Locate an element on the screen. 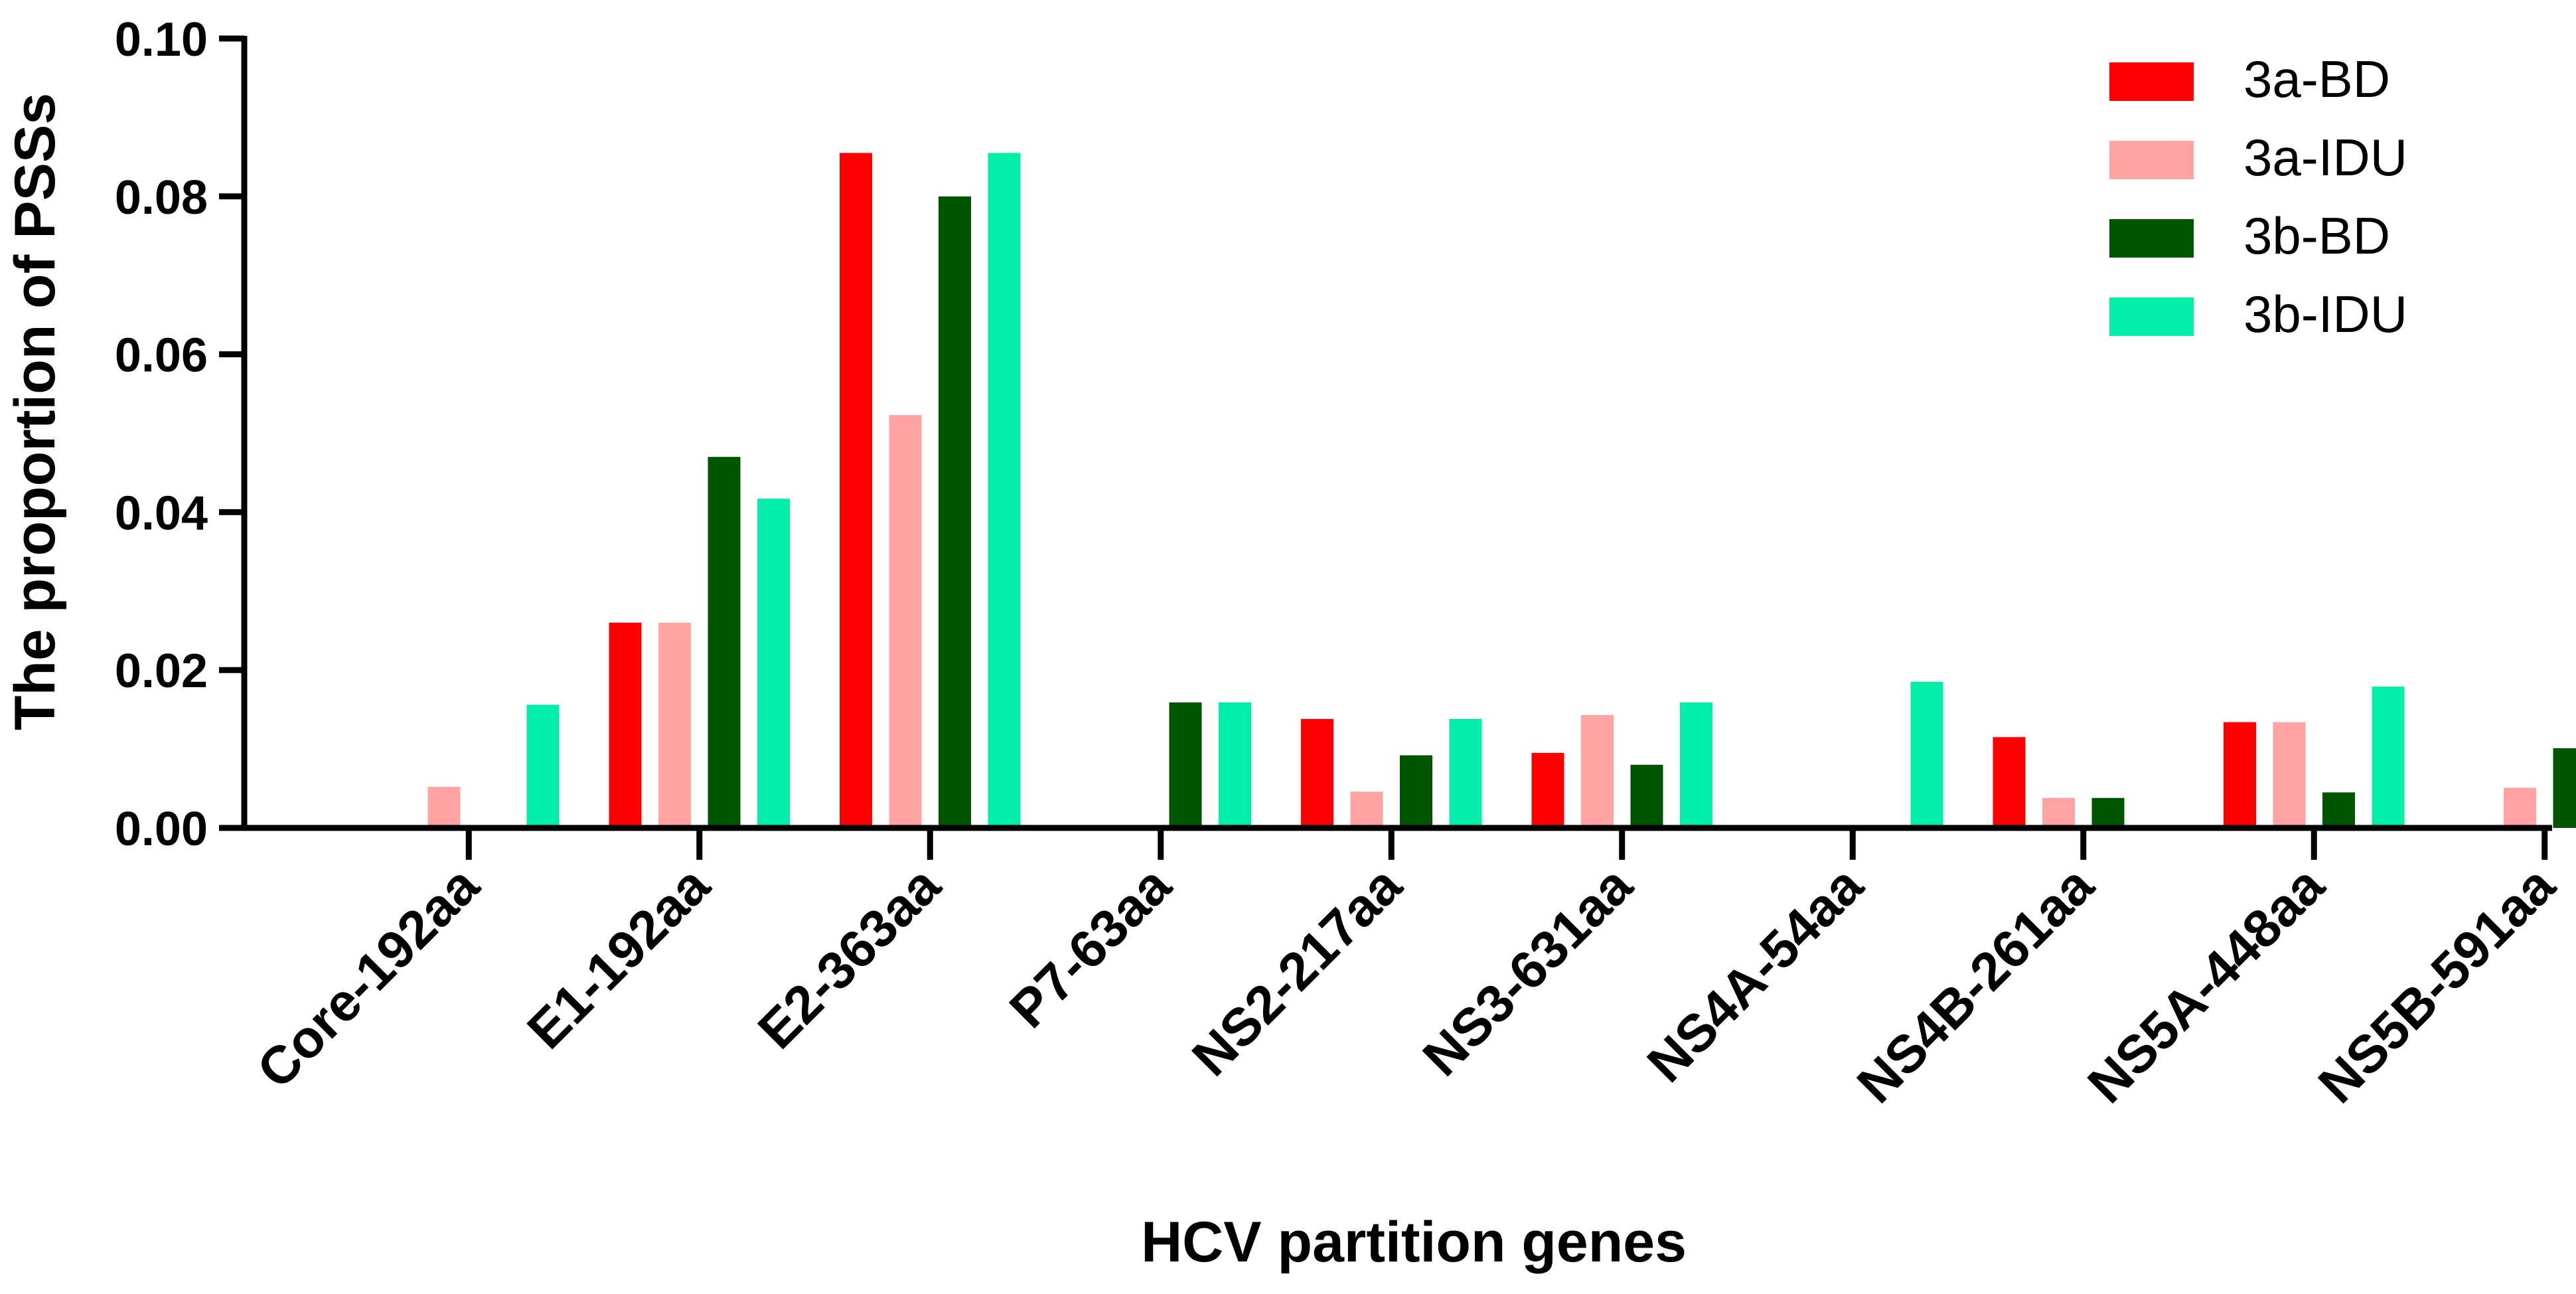 The height and width of the screenshot is (1294, 2576). legend-swatch-3b-idu is located at coordinates (2151, 317).